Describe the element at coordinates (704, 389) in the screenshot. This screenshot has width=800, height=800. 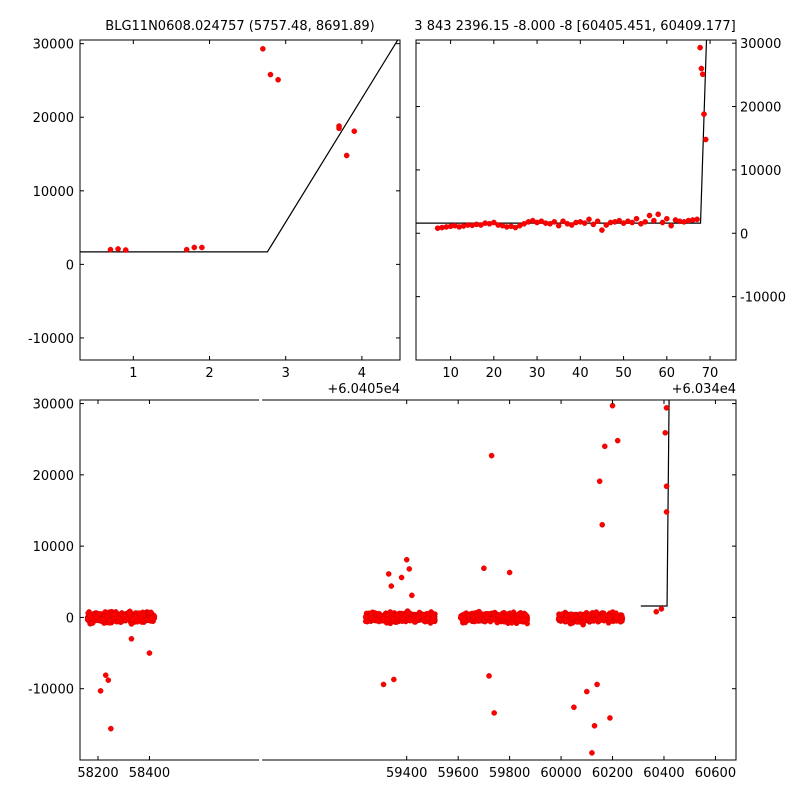
I see `x-offset-label: +6.034e4` at that location.